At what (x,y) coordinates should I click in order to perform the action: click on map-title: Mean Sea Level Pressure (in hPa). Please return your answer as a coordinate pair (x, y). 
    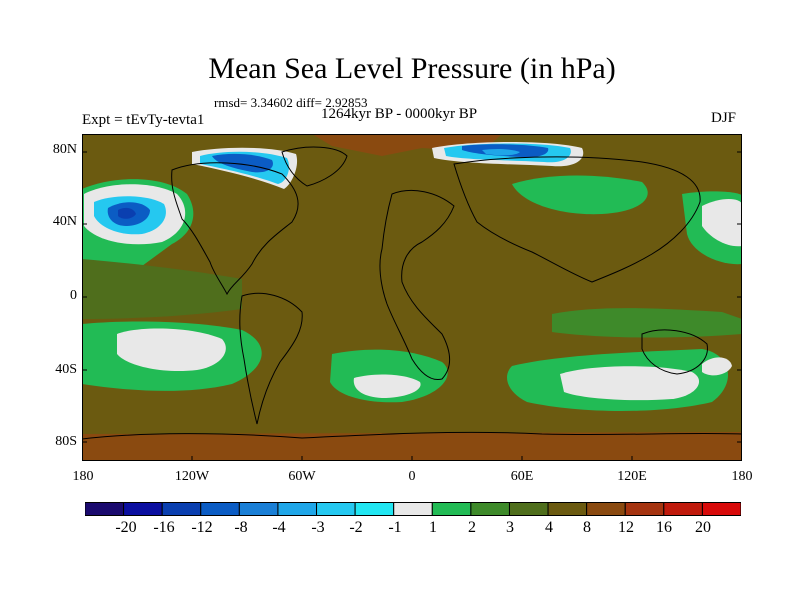
    Looking at the image, I should click on (412, 68).